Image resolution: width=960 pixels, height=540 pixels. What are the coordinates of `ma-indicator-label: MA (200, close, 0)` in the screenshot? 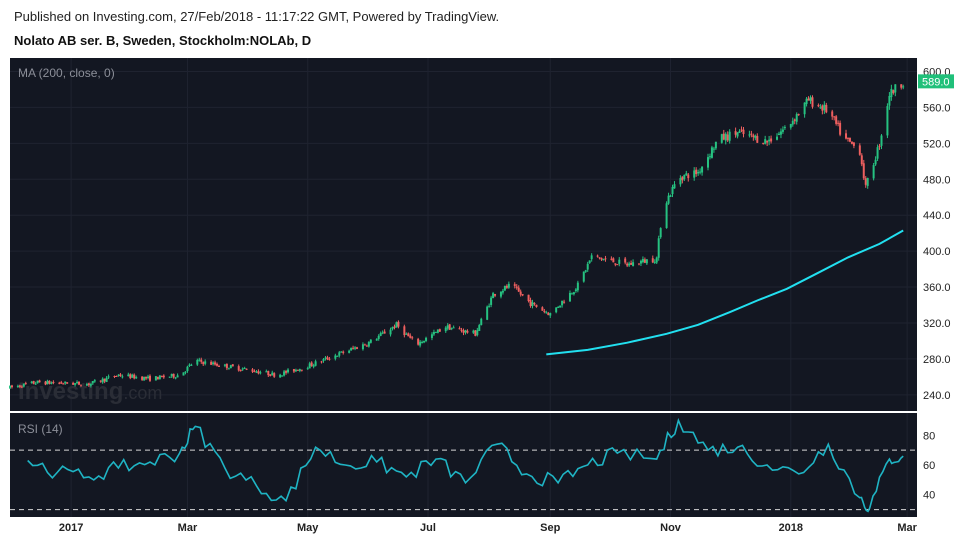 It's located at (66, 73).